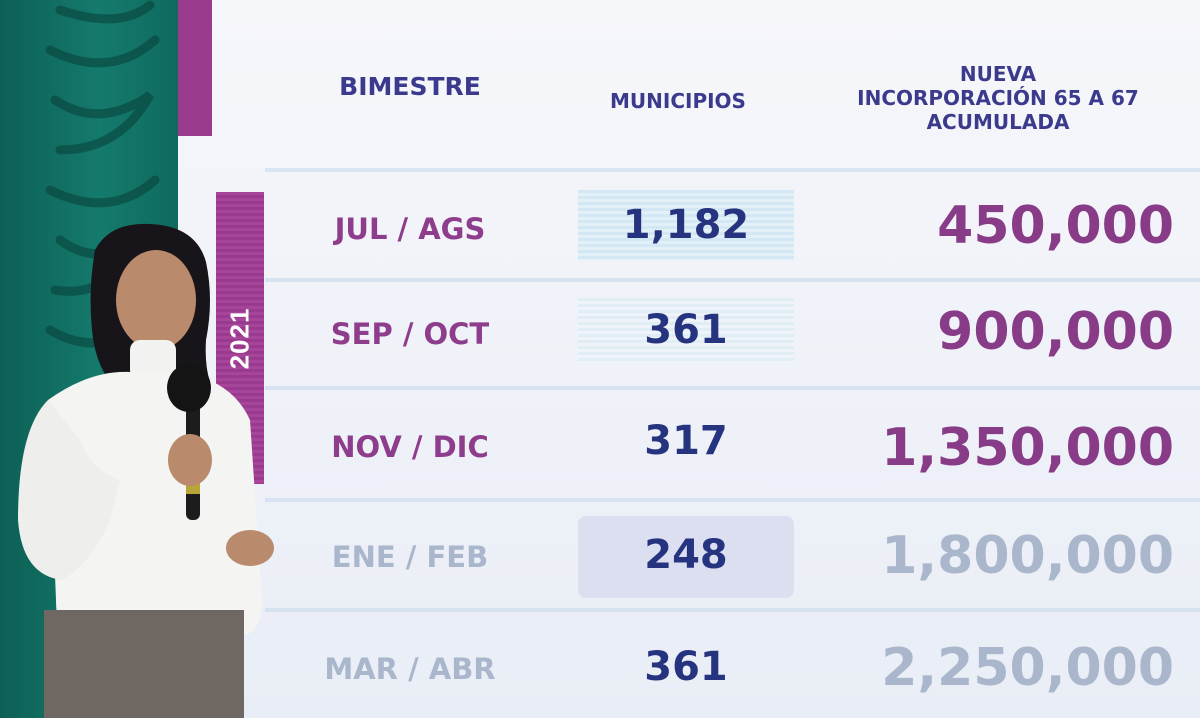  What do you see at coordinates (1055, 332) in the screenshot?
I see `total-value: 900,000` at bounding box center [1055, 332].